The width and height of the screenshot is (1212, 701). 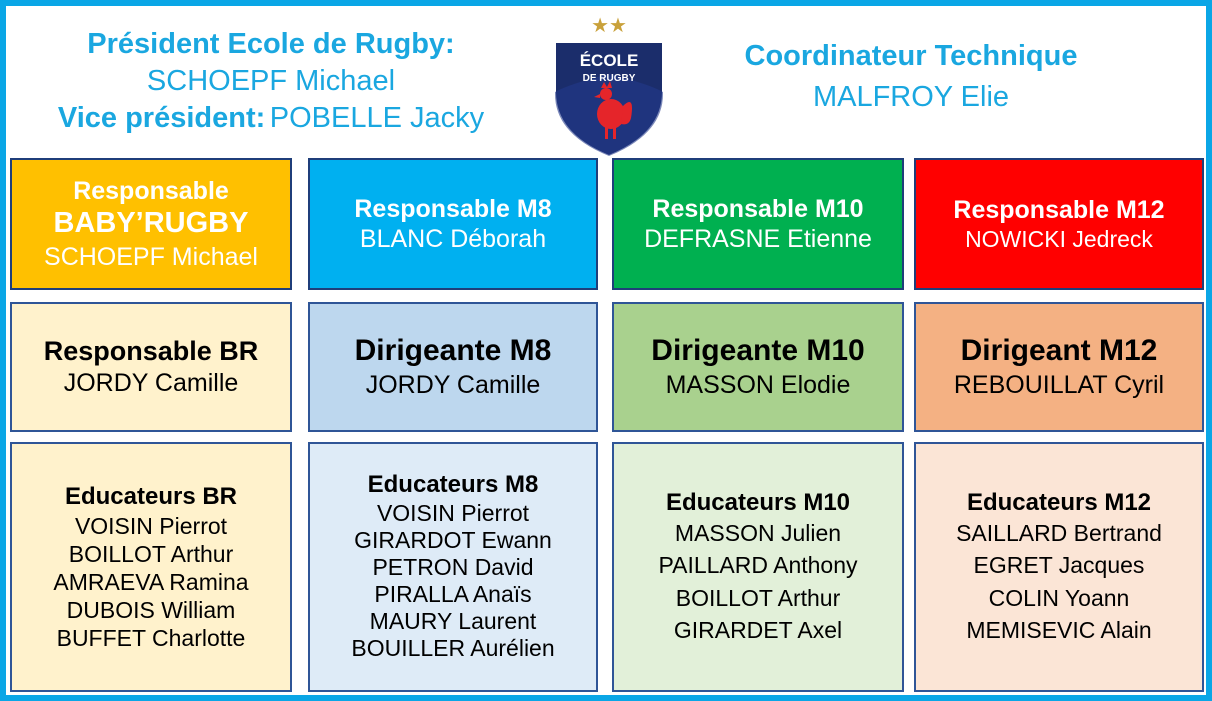 What do you see at coordinates (453, 351) in the screenshot?
I see `card-title: Dirigeante M8` at bounding box center [453, 351].